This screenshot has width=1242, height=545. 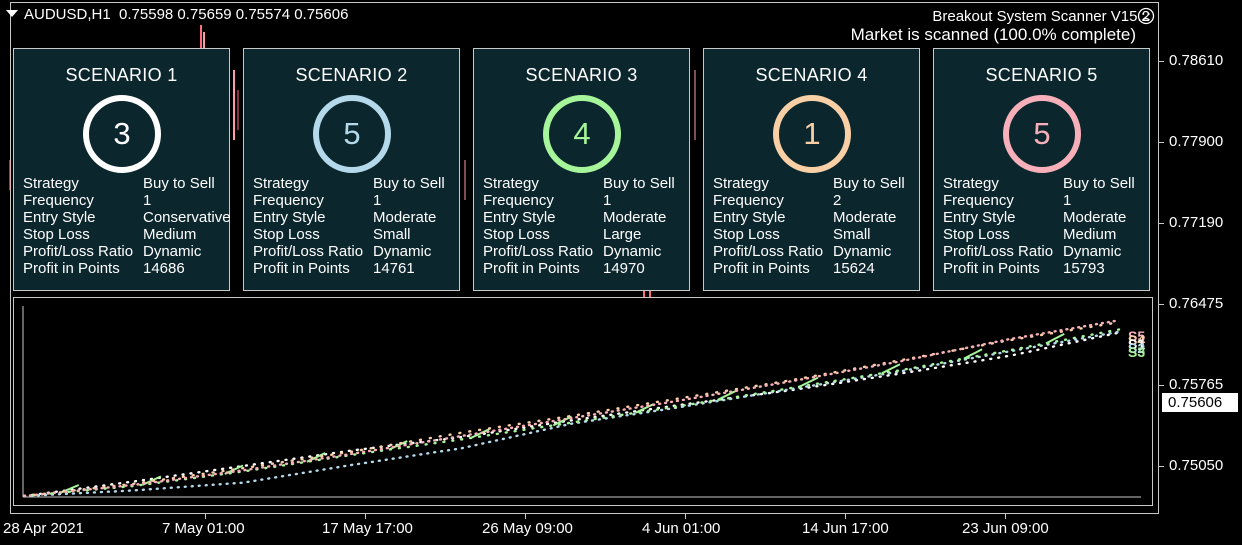 What do you see at coordinates (993, 34) in the screenshot?
I see `scan-status: Market is scanned (100.0% complete)` at bounding box center [993, 34].